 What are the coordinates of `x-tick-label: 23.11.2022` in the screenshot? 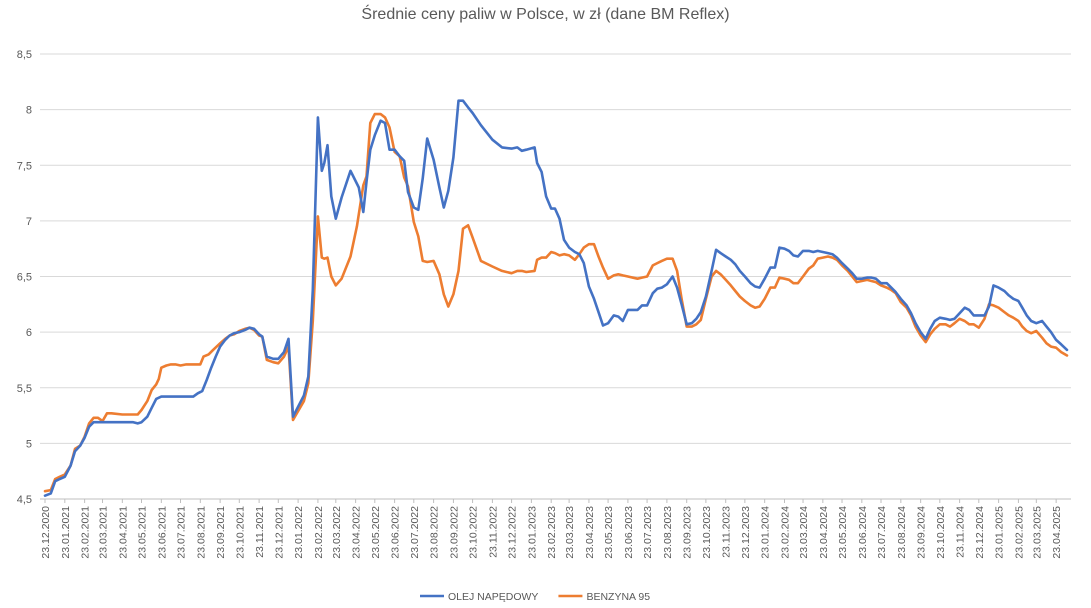 It's located at (493, 532).